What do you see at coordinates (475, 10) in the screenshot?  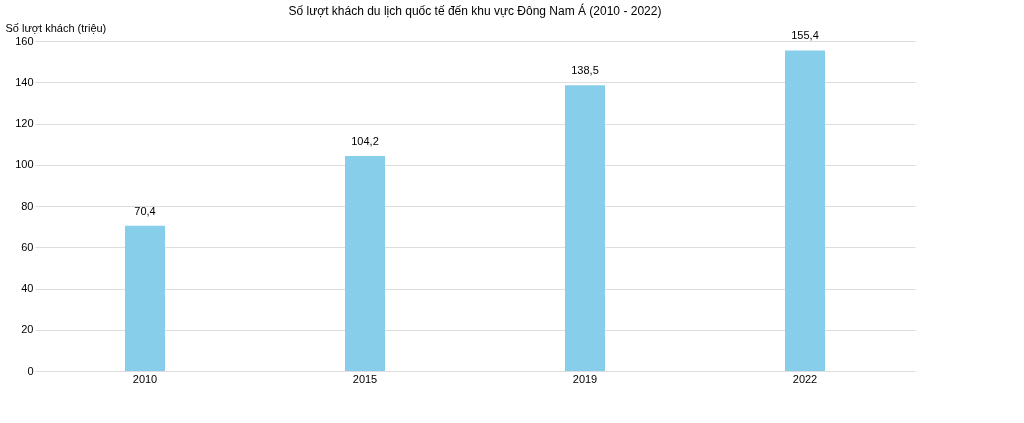 I see `chart-title: Số lượt khách du lịch quốc tế đến khu vực Đông Nam Á (2010 - 2022)` at bounding box center [475, 10].